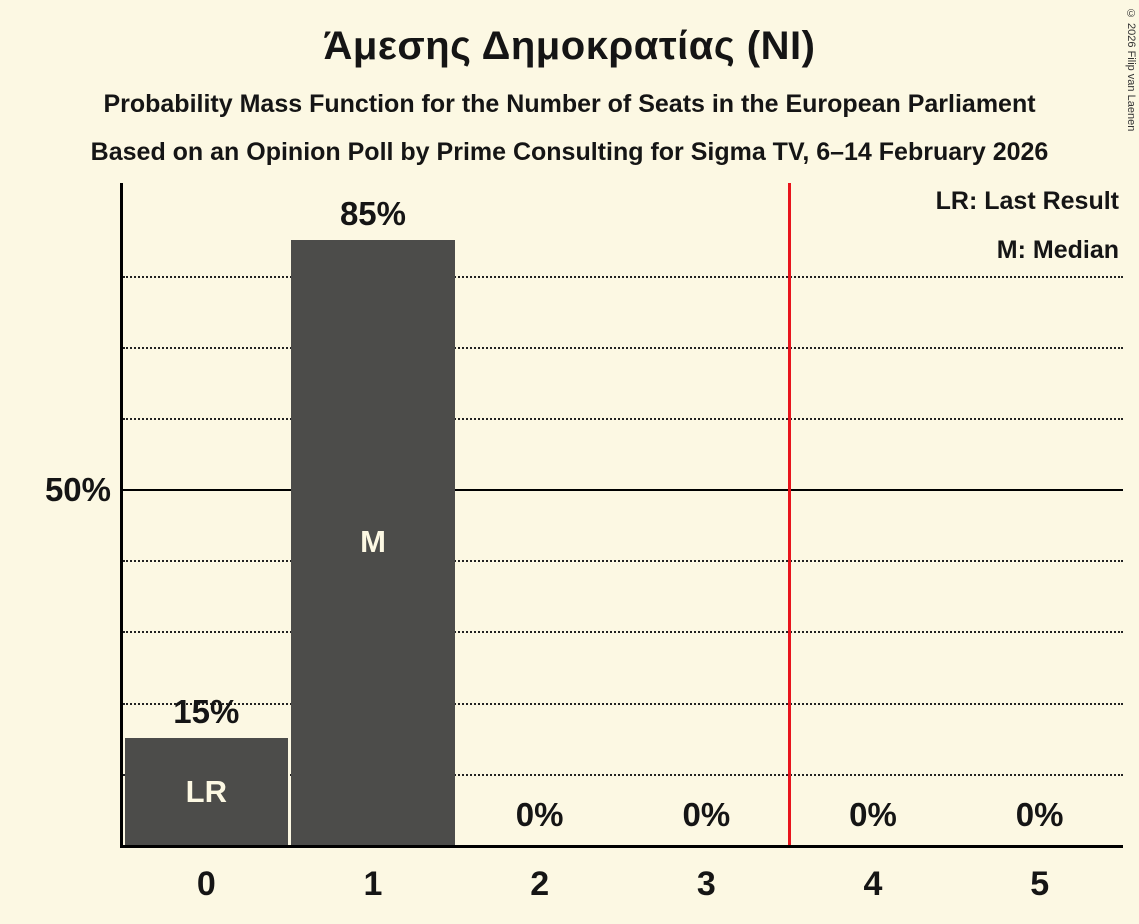  I want to click on x-tick-label: 3, so click(706, 884).